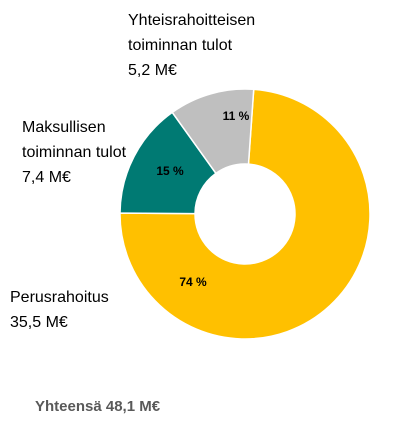 This screenshot has height=423, width=405. I want to click on category-name: Yhteisrahoitteisen toiminnan tulot, so click(192, 33).